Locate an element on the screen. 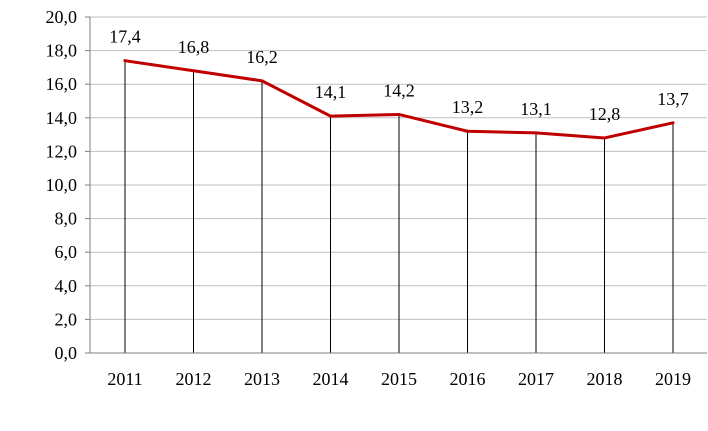 Image resolution: width=708 pixels, height=431 pixels. y-tick-labels: 0,0 2,0 4,0 6,0 8,0 10,0 12,0 14,0 16,0 18,0 20,0 is located at coordinates (62, 185).